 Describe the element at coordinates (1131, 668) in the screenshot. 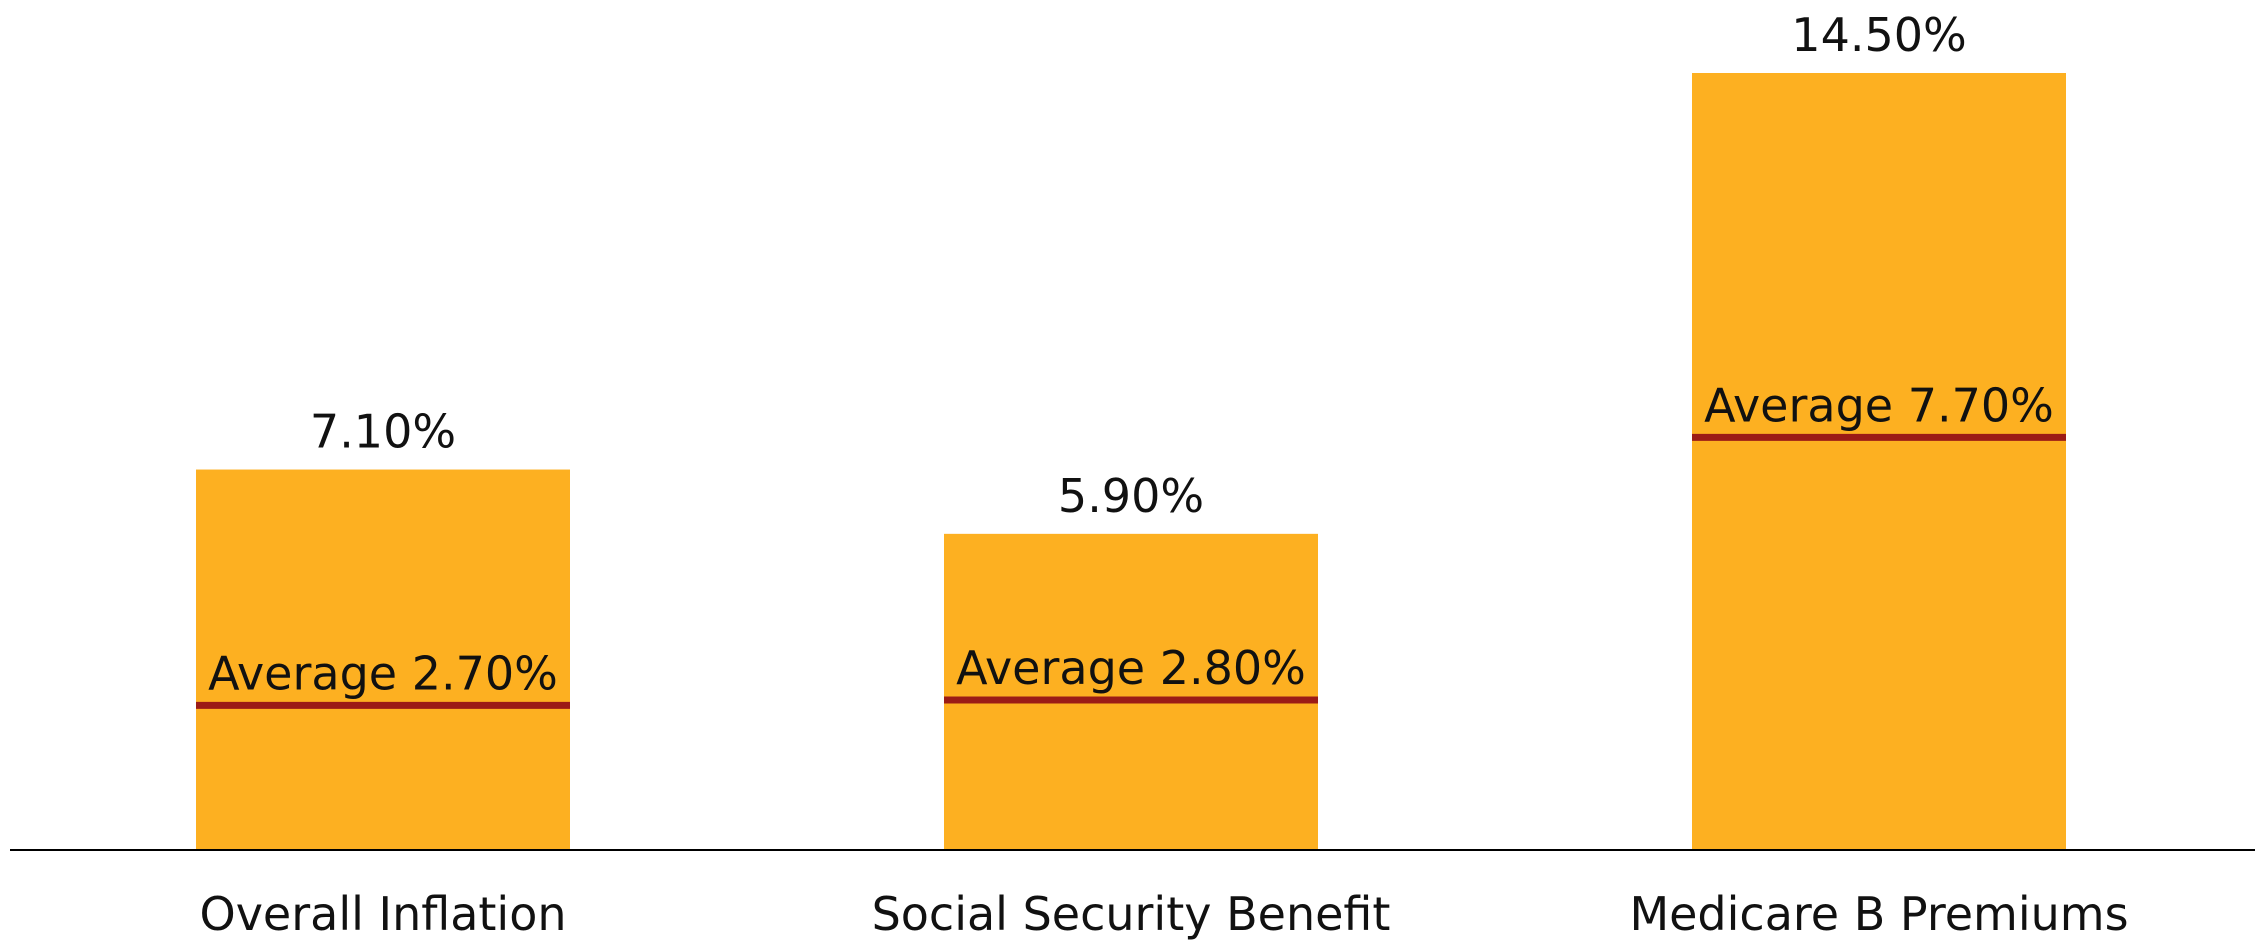

I see `average-label-1: Average 2.80%` at that location.